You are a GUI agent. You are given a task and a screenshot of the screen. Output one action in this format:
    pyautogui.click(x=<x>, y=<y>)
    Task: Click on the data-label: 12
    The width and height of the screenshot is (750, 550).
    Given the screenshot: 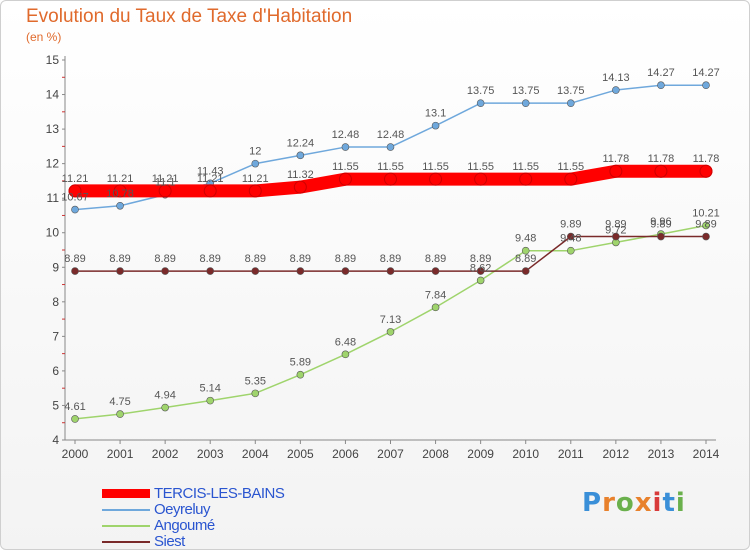 What is the action you would take?
    pyautogui.click(x=255, y=152)
    